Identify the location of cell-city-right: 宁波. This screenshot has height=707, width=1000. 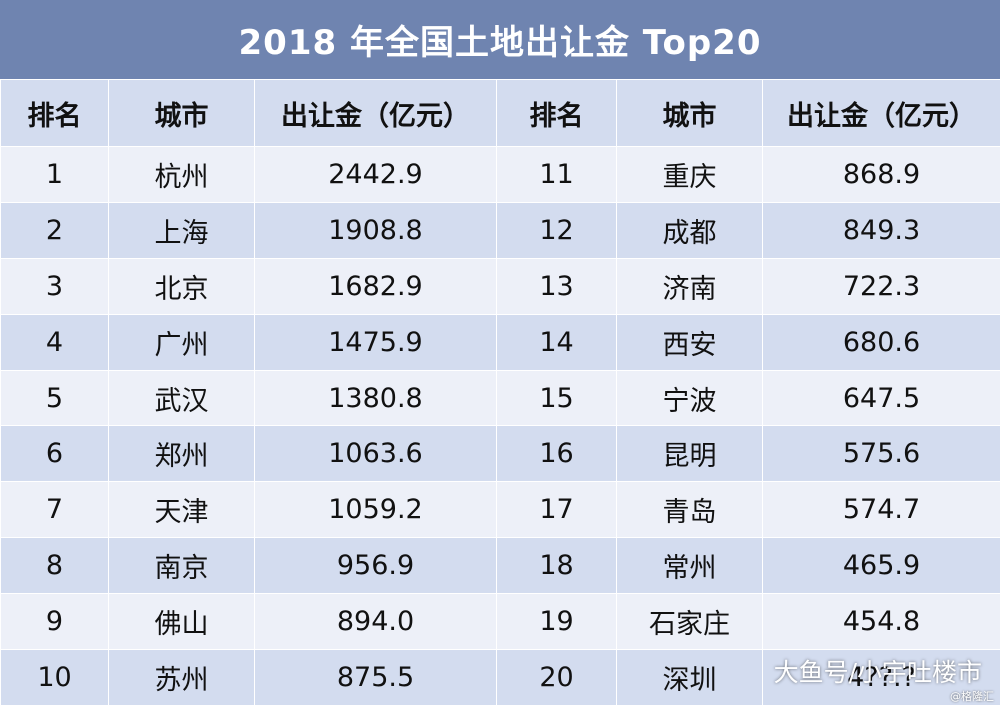
(689, 398).